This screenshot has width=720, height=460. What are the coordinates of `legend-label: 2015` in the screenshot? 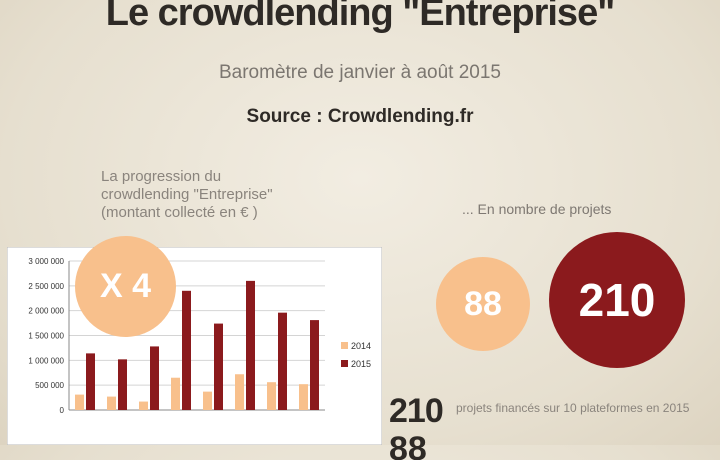 It's located at (361, 364).